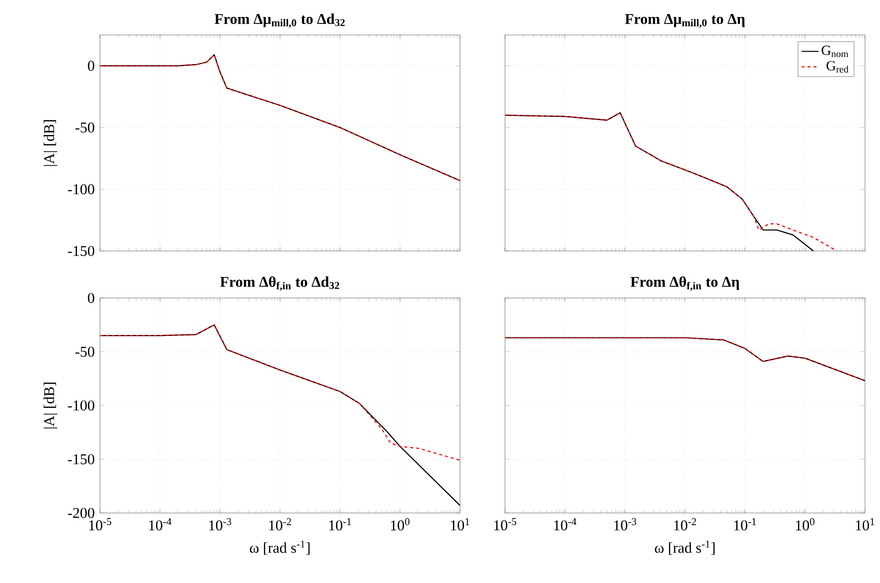 This screenshot has height=583, width=880. I want to click on y-tick-label: -200, so click(81, 513).